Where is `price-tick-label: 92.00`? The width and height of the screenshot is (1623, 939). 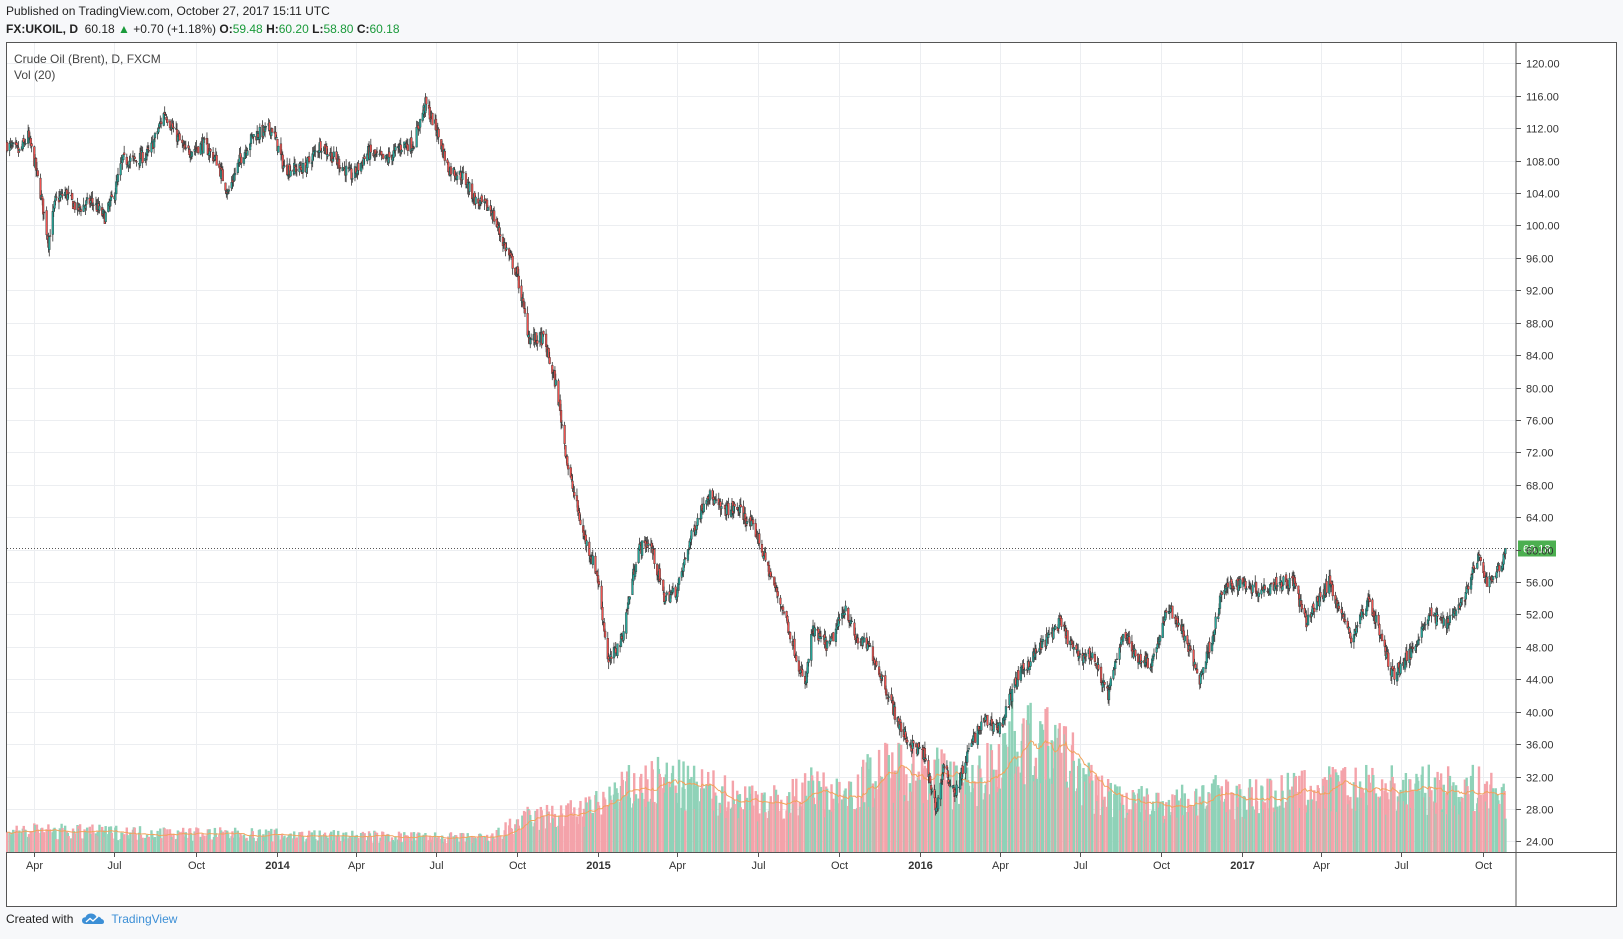 price-tick-label: 92.00 is located at coordinates (1540, 292).